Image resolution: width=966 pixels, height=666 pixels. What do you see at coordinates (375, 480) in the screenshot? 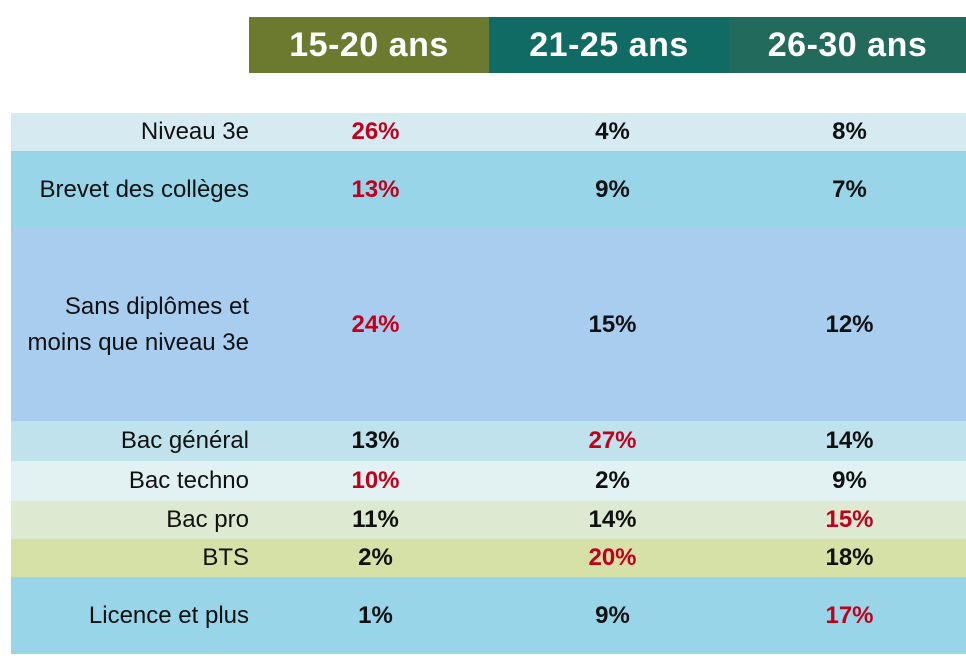
I see `cell-value: 10%` at bounding box center [375, 480].